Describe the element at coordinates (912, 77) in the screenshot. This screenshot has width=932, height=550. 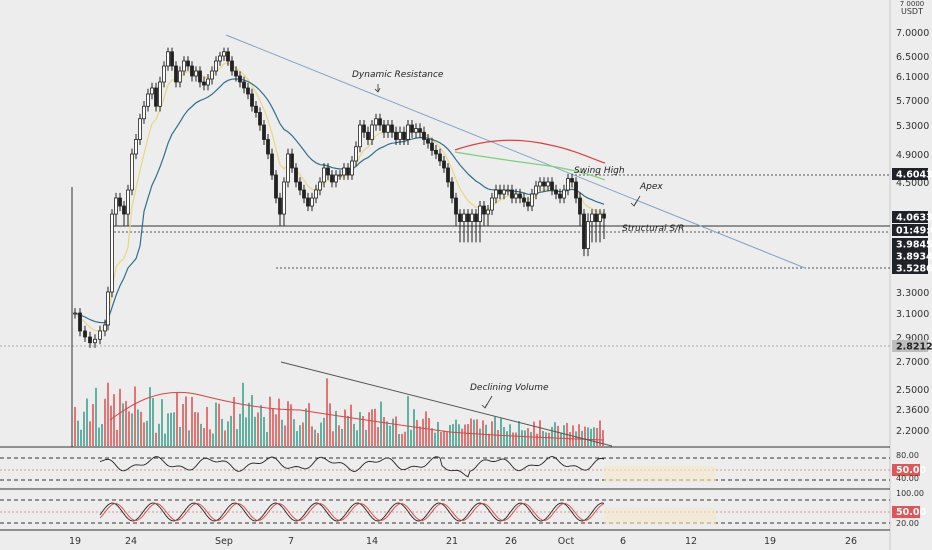
I see `y-tick-label: 6.1000` at that location.